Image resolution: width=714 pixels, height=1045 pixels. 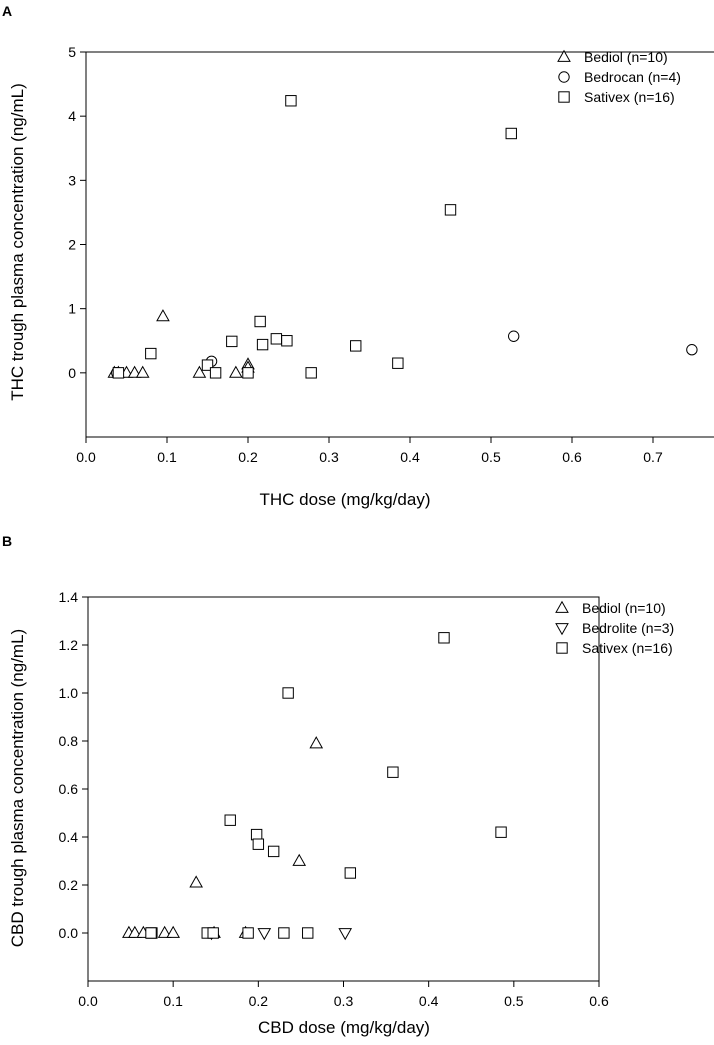 I want to click on panel-b-legend-label: Bedrolite (n=3), so click(x=628, y=628).